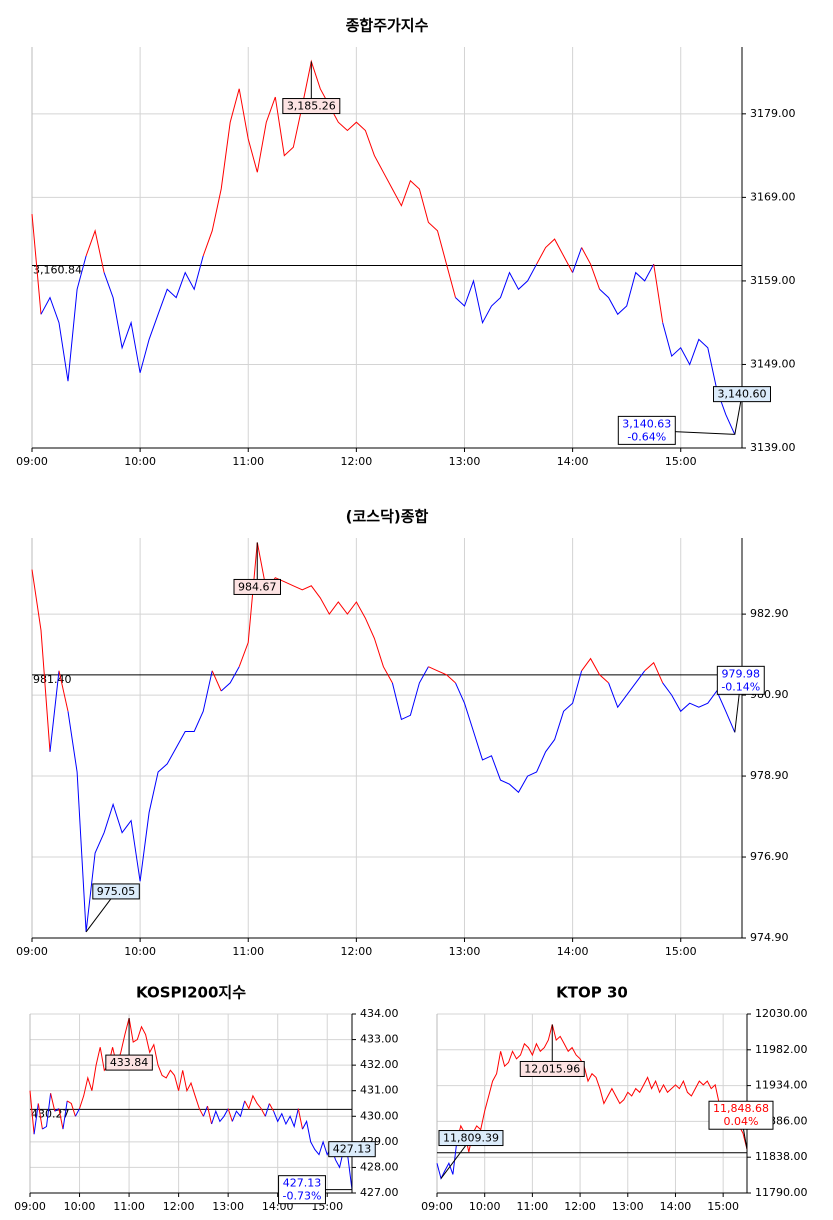  Describe the element at coordinates (57, 270) in the screenshot. I see `reference-label: 3,160.84` at that location.